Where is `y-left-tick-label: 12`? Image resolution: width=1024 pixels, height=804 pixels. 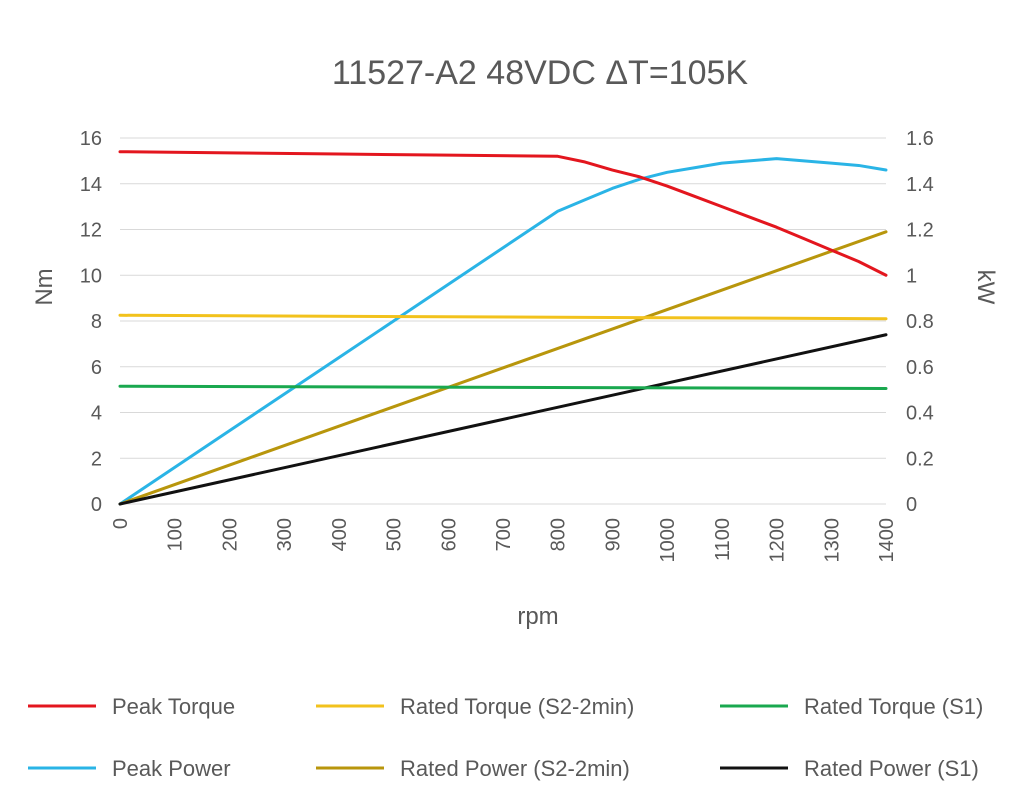
y-left-tick-label: 12 is located at coordinates (91, 231).